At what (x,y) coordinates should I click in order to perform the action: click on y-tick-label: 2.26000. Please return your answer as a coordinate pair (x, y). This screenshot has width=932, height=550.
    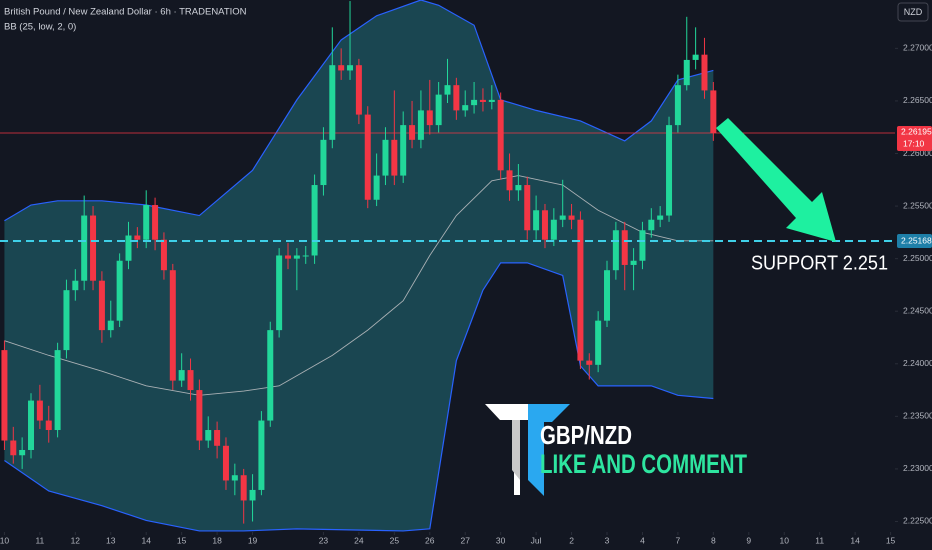
    Looking at the image, I should click on (917, 153).